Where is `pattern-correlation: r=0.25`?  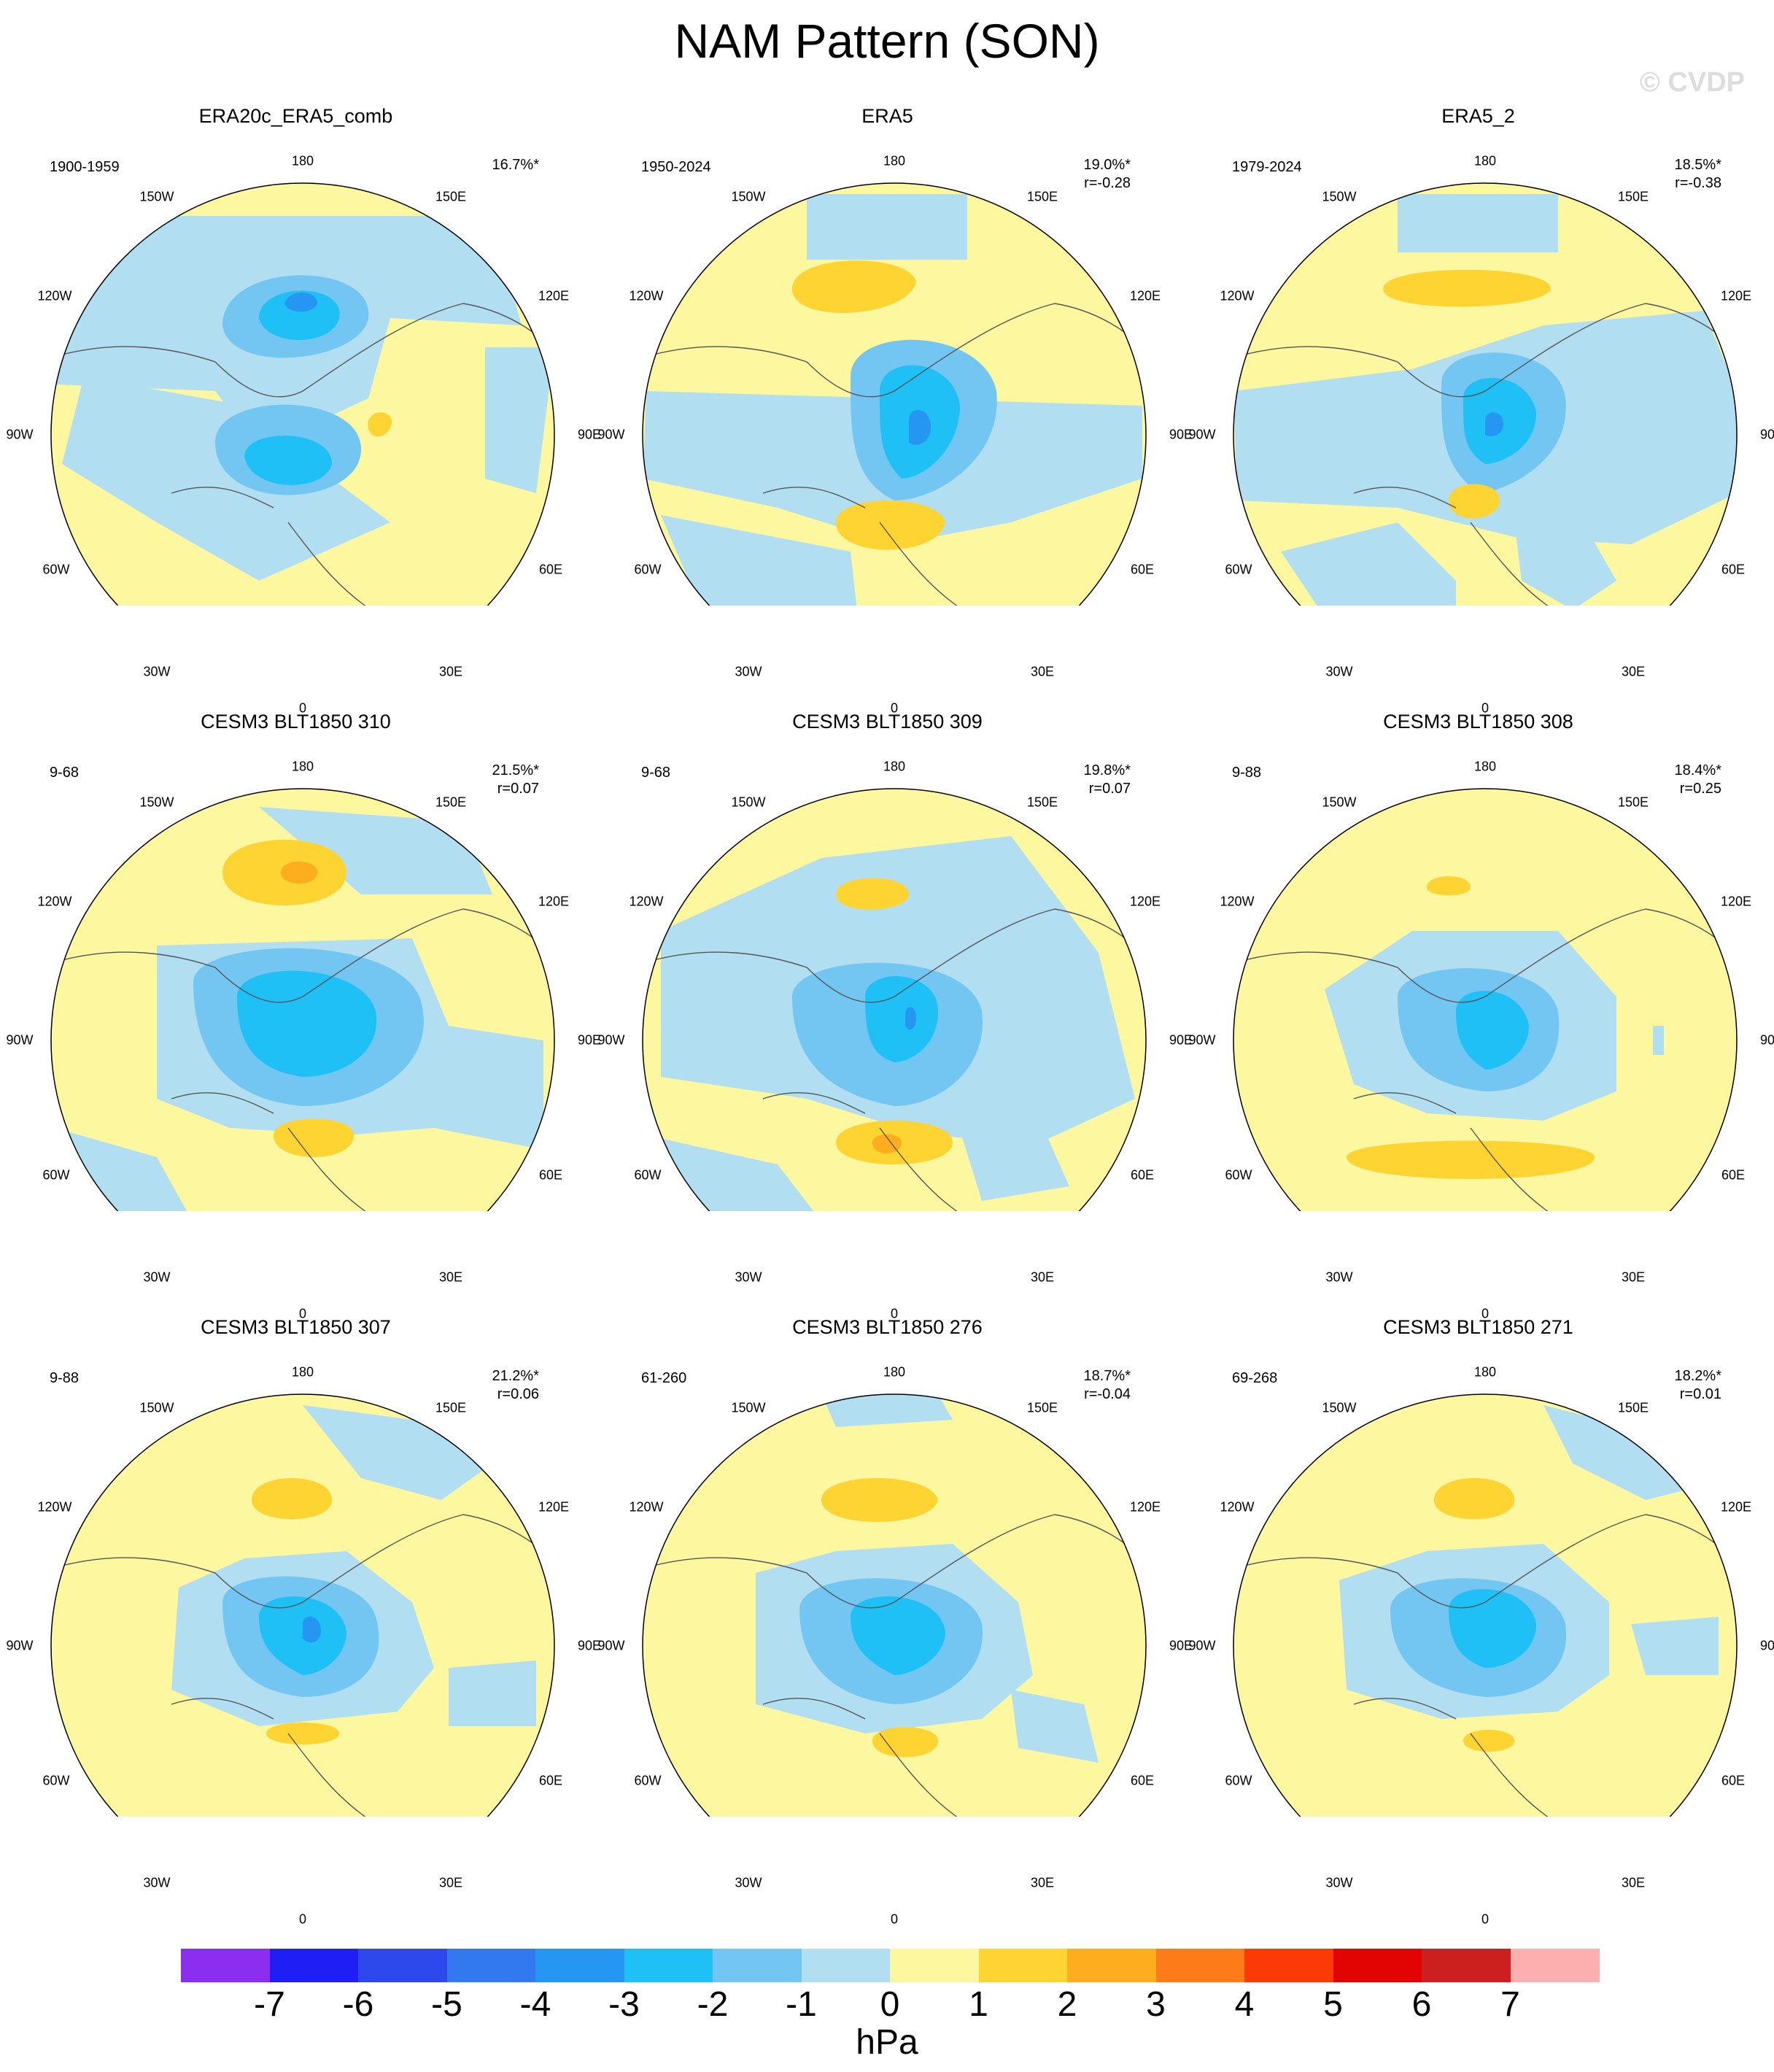 pattern-correlation: r=0.25 is located at coordinates (1700, 789).